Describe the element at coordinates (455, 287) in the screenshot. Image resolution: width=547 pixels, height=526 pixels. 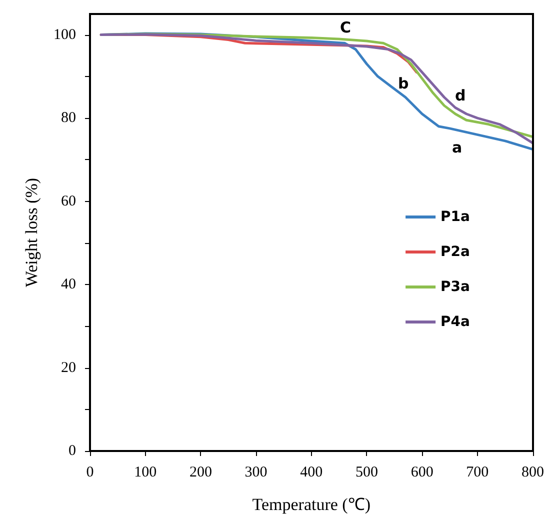
I see `legend-label: P3a` at that location.